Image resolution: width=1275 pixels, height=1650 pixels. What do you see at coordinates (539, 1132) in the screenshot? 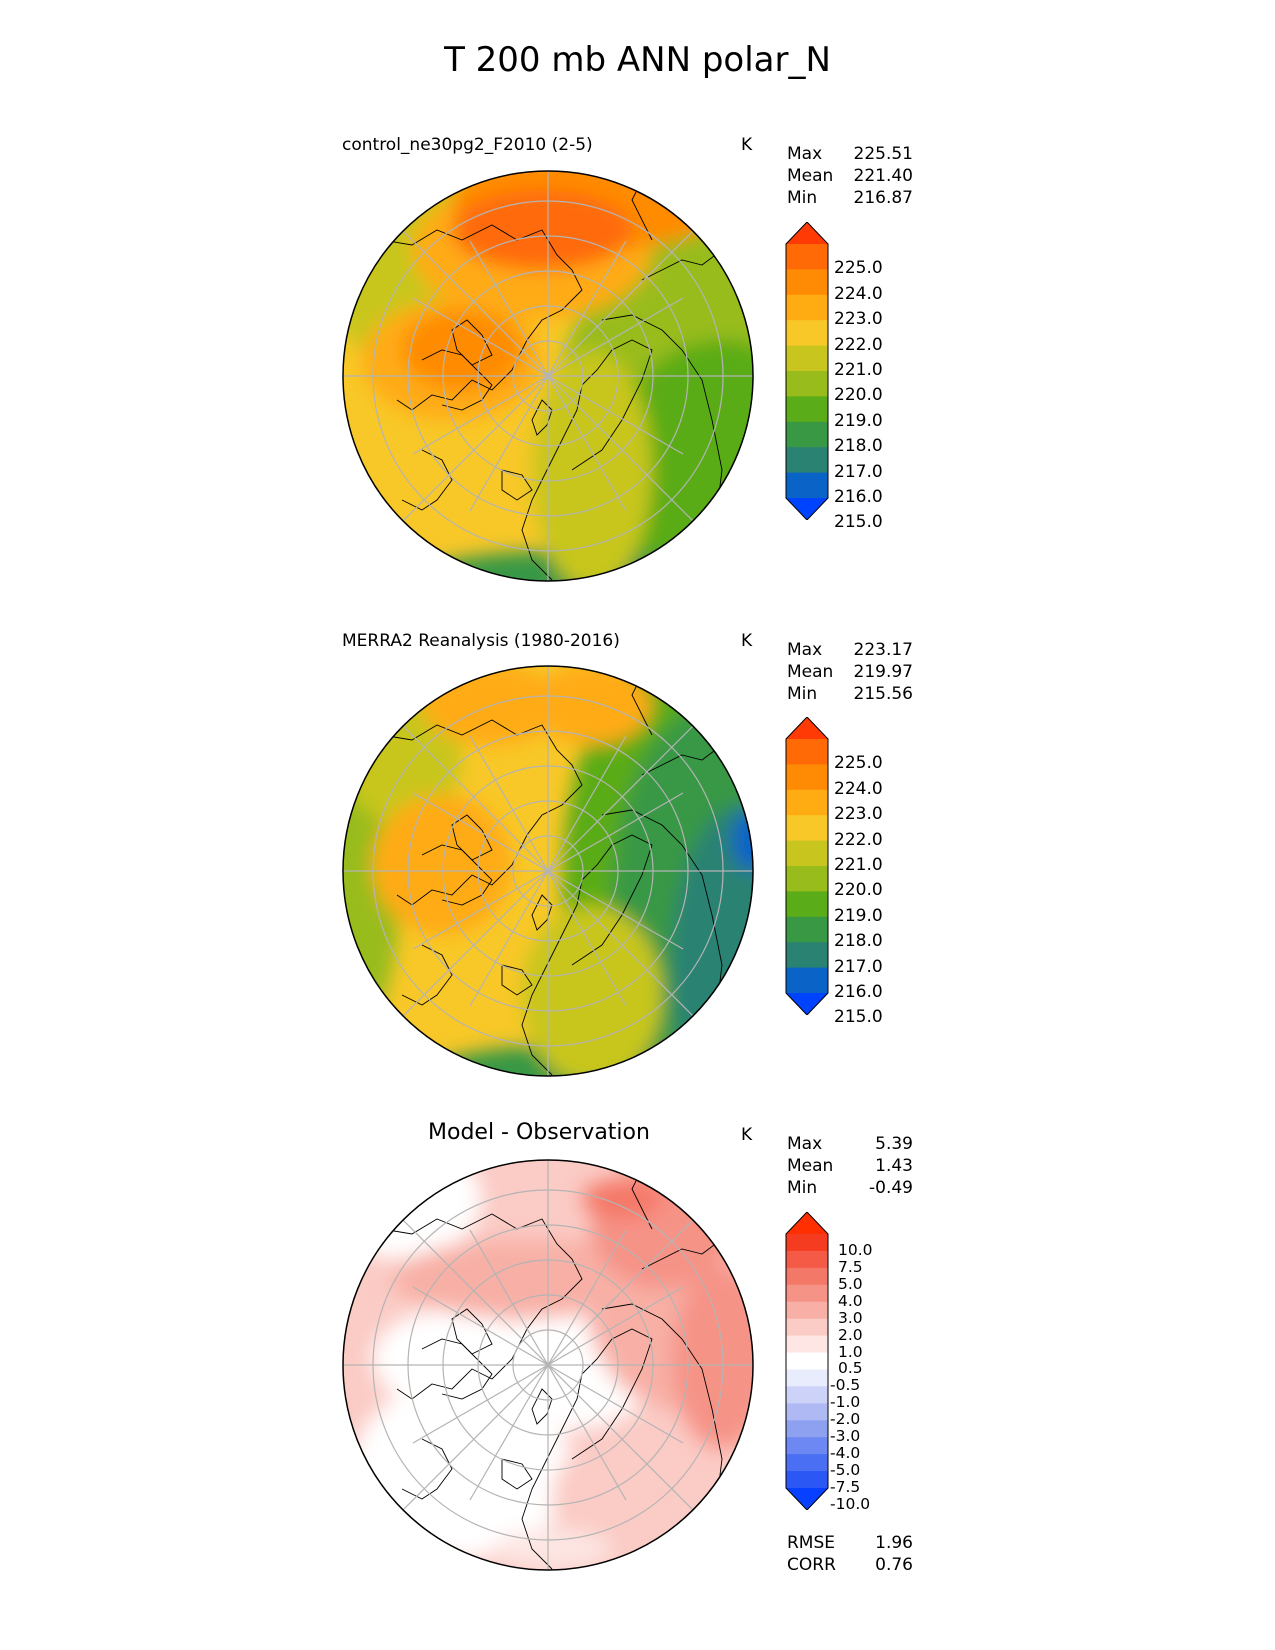
I see `panel-title: Model - Observation` at bounding box center [539, 1132].